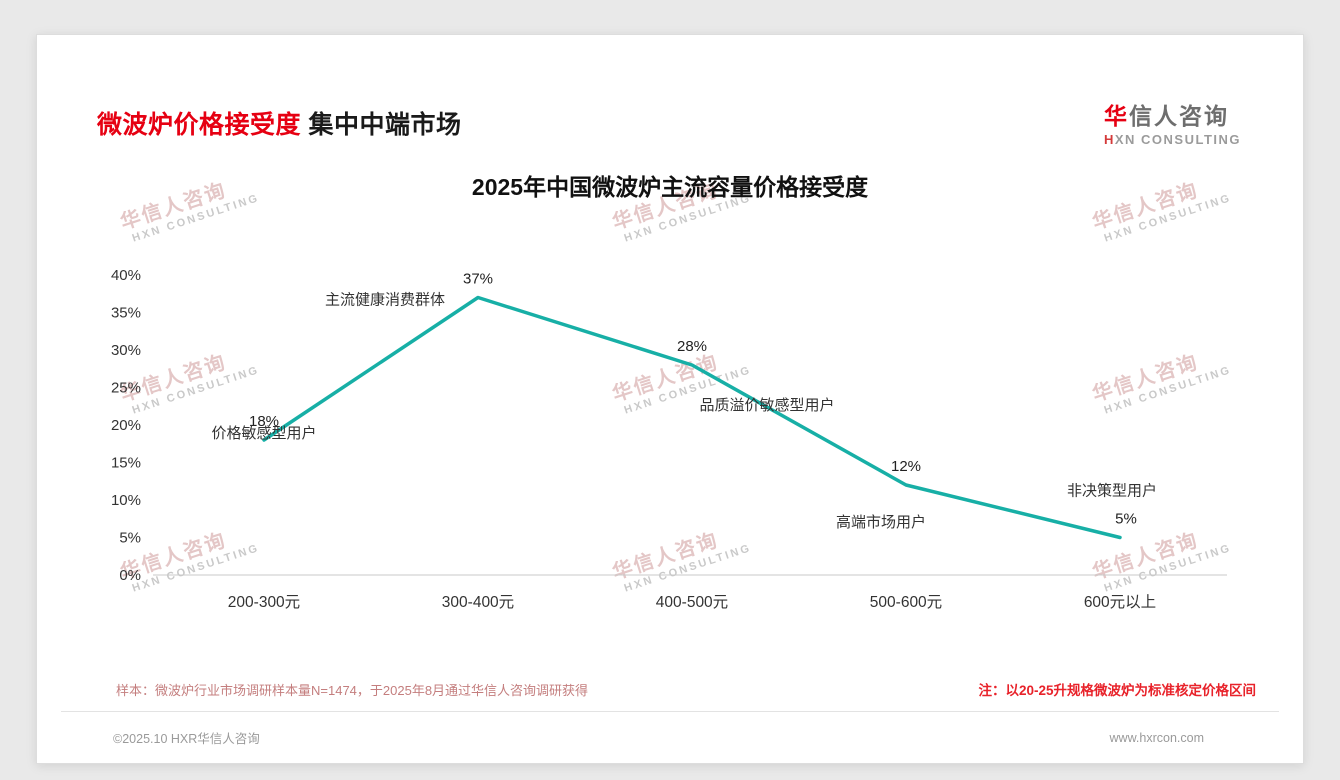  I want to click on svg-text: 18%, so click(264, 421).